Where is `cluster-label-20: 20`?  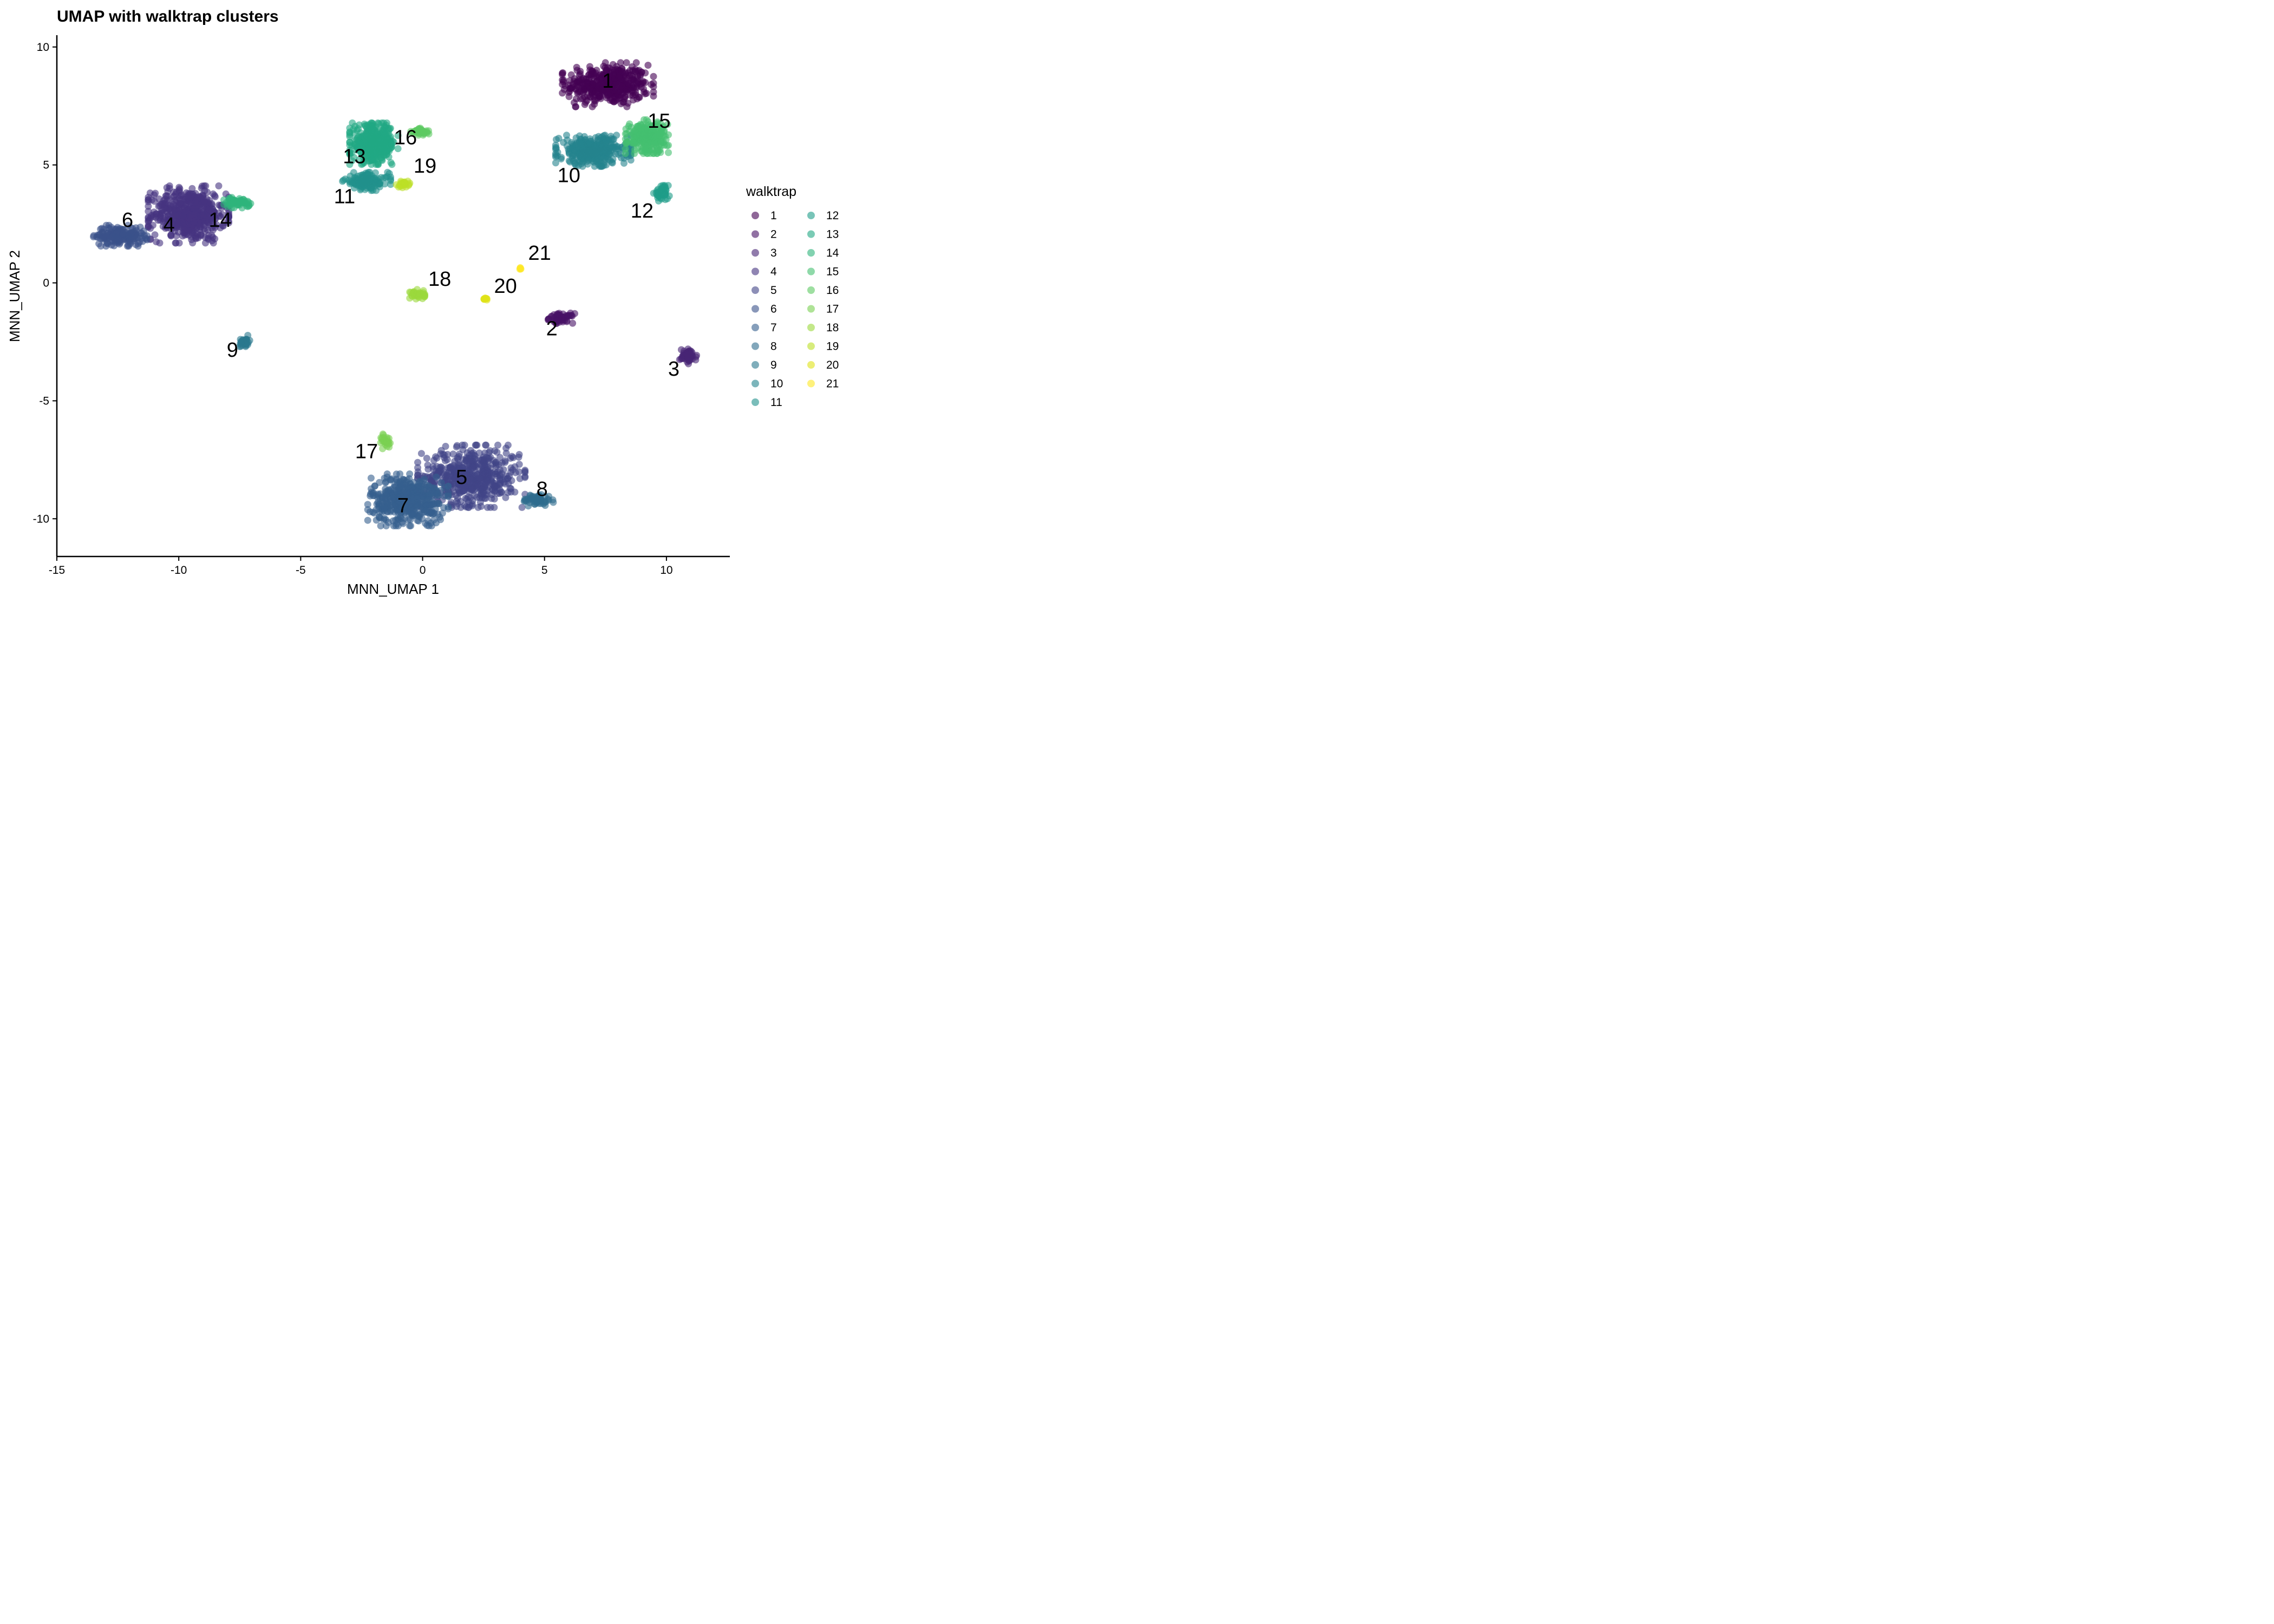
cluster-label-20: 20 is located at coordinates (506, 287).